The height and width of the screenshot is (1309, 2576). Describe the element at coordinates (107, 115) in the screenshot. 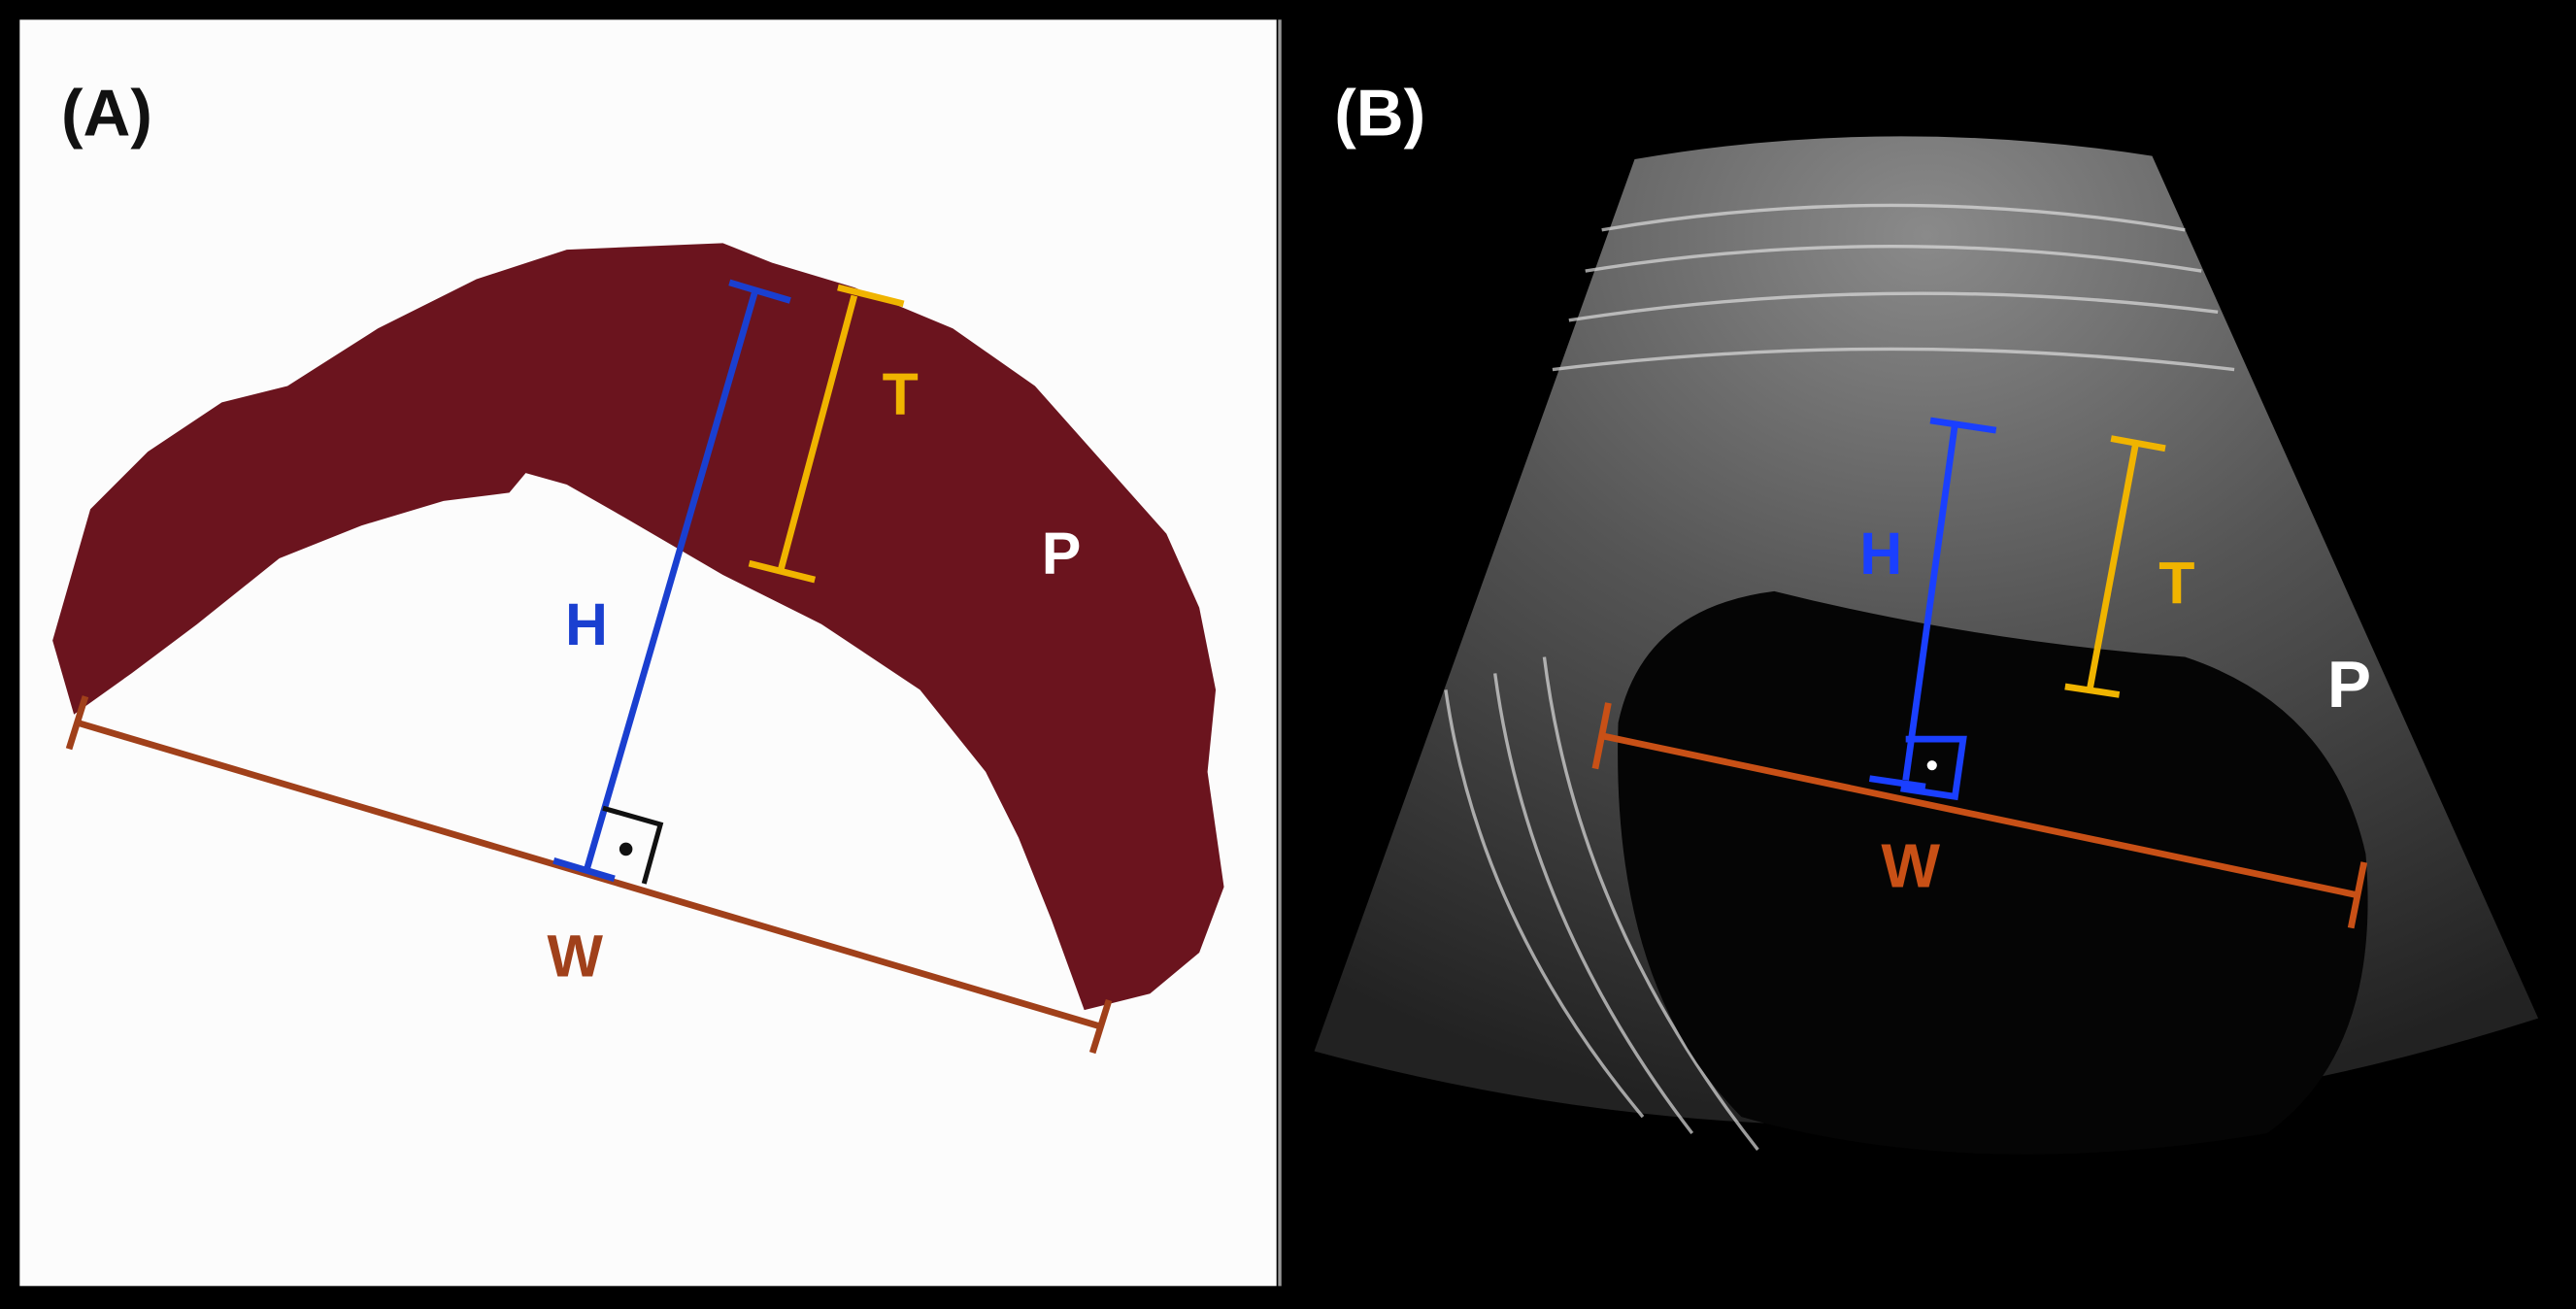

I see `panel-label: (A)` at that location.